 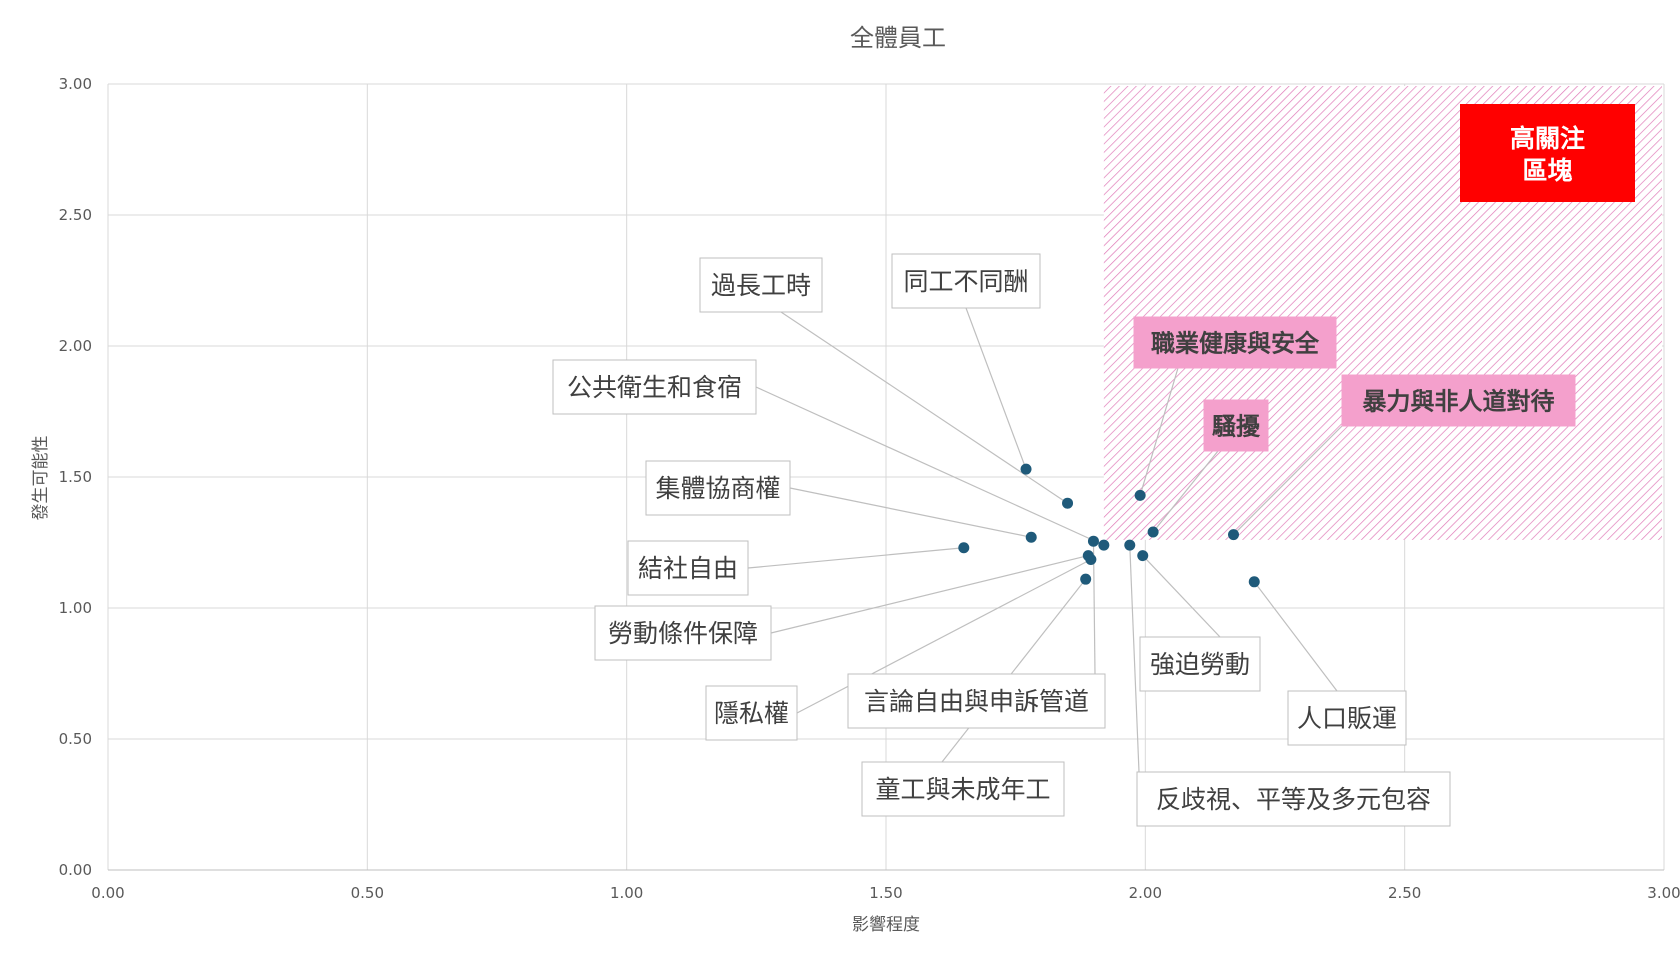 I want to click on x-tick-label: 1.00, so click(x=626, y=893).